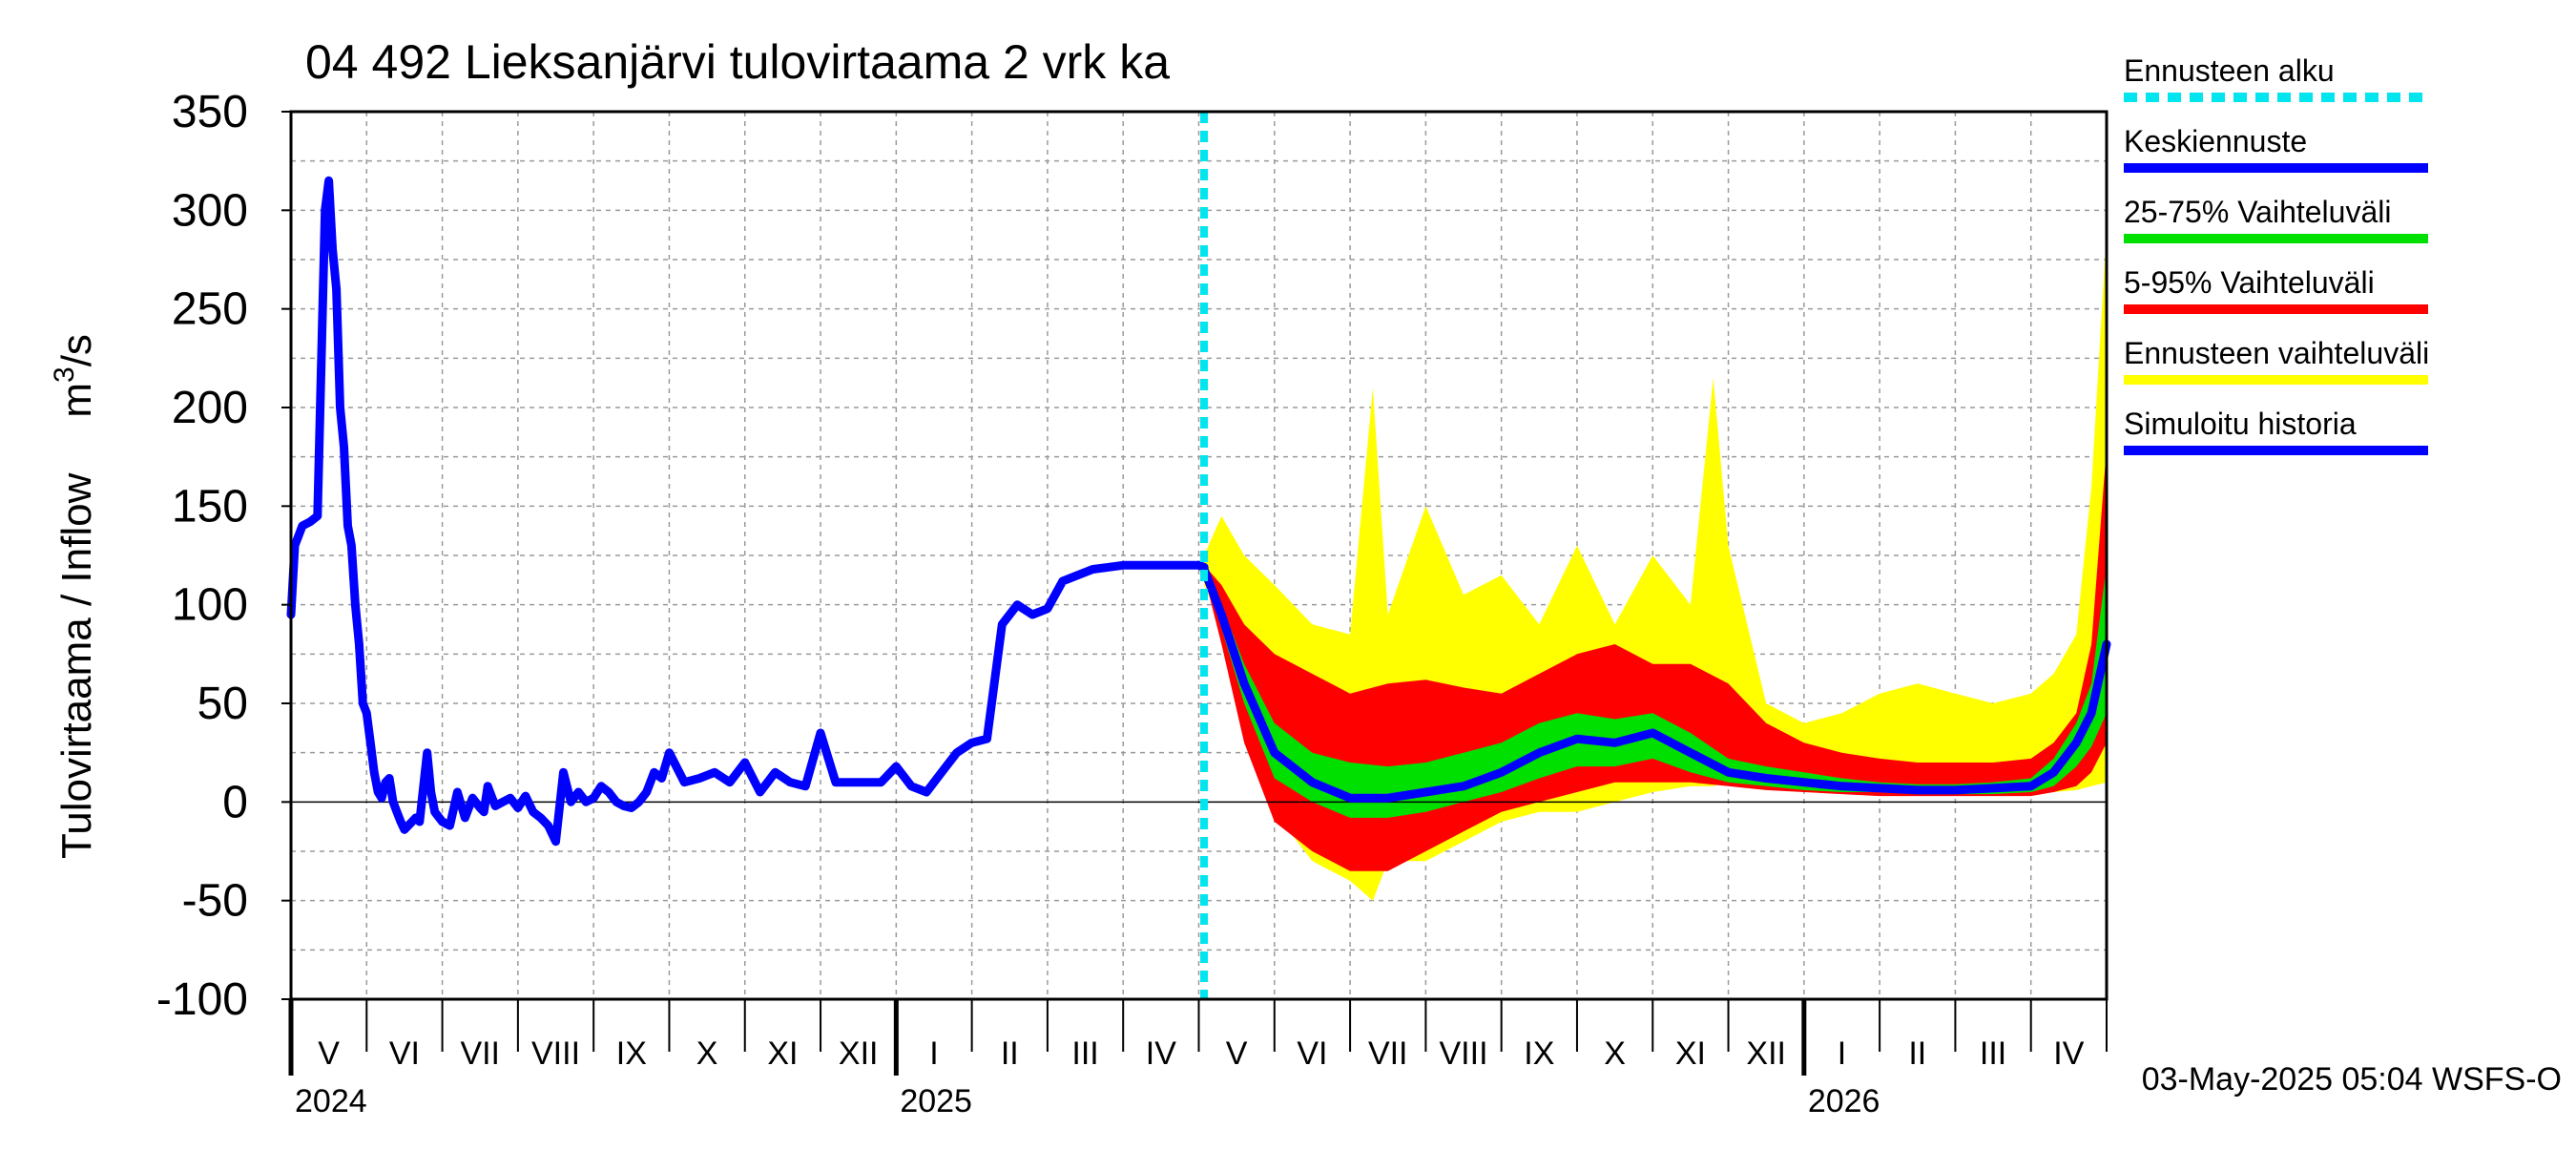 This screenshot has height=1150, width=2576. Describe the element at coordinates (2215, 141) in the screenshot. I see `legend-label: Keskiennuste` at that location.